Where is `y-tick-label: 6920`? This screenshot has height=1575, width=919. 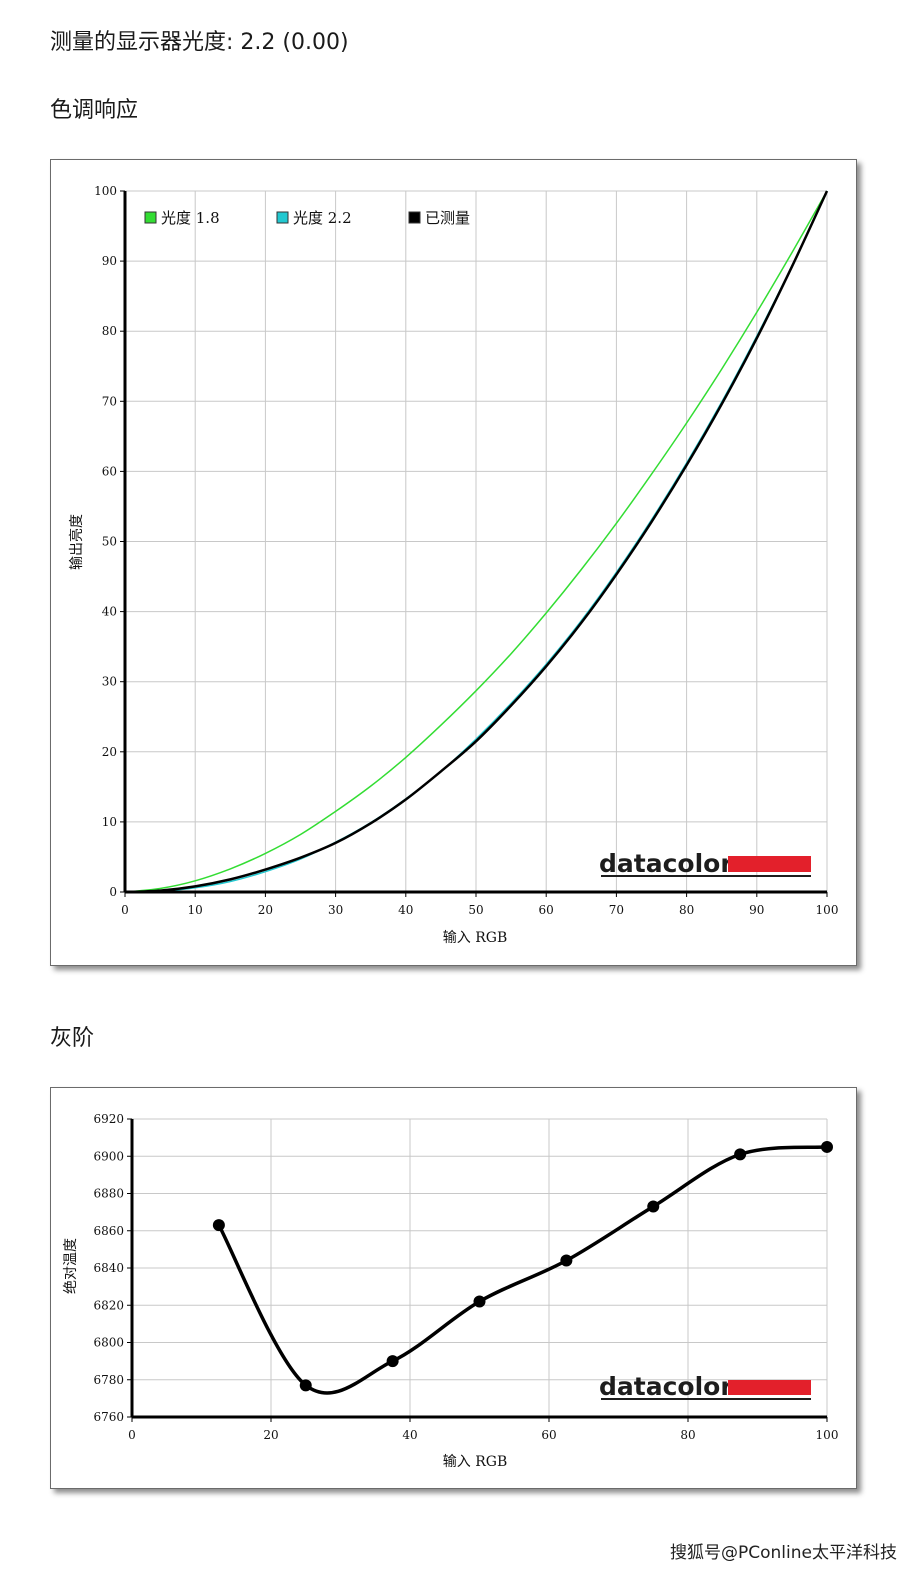
y-tick-label: 6920 is located at coordinates (108, 1119).